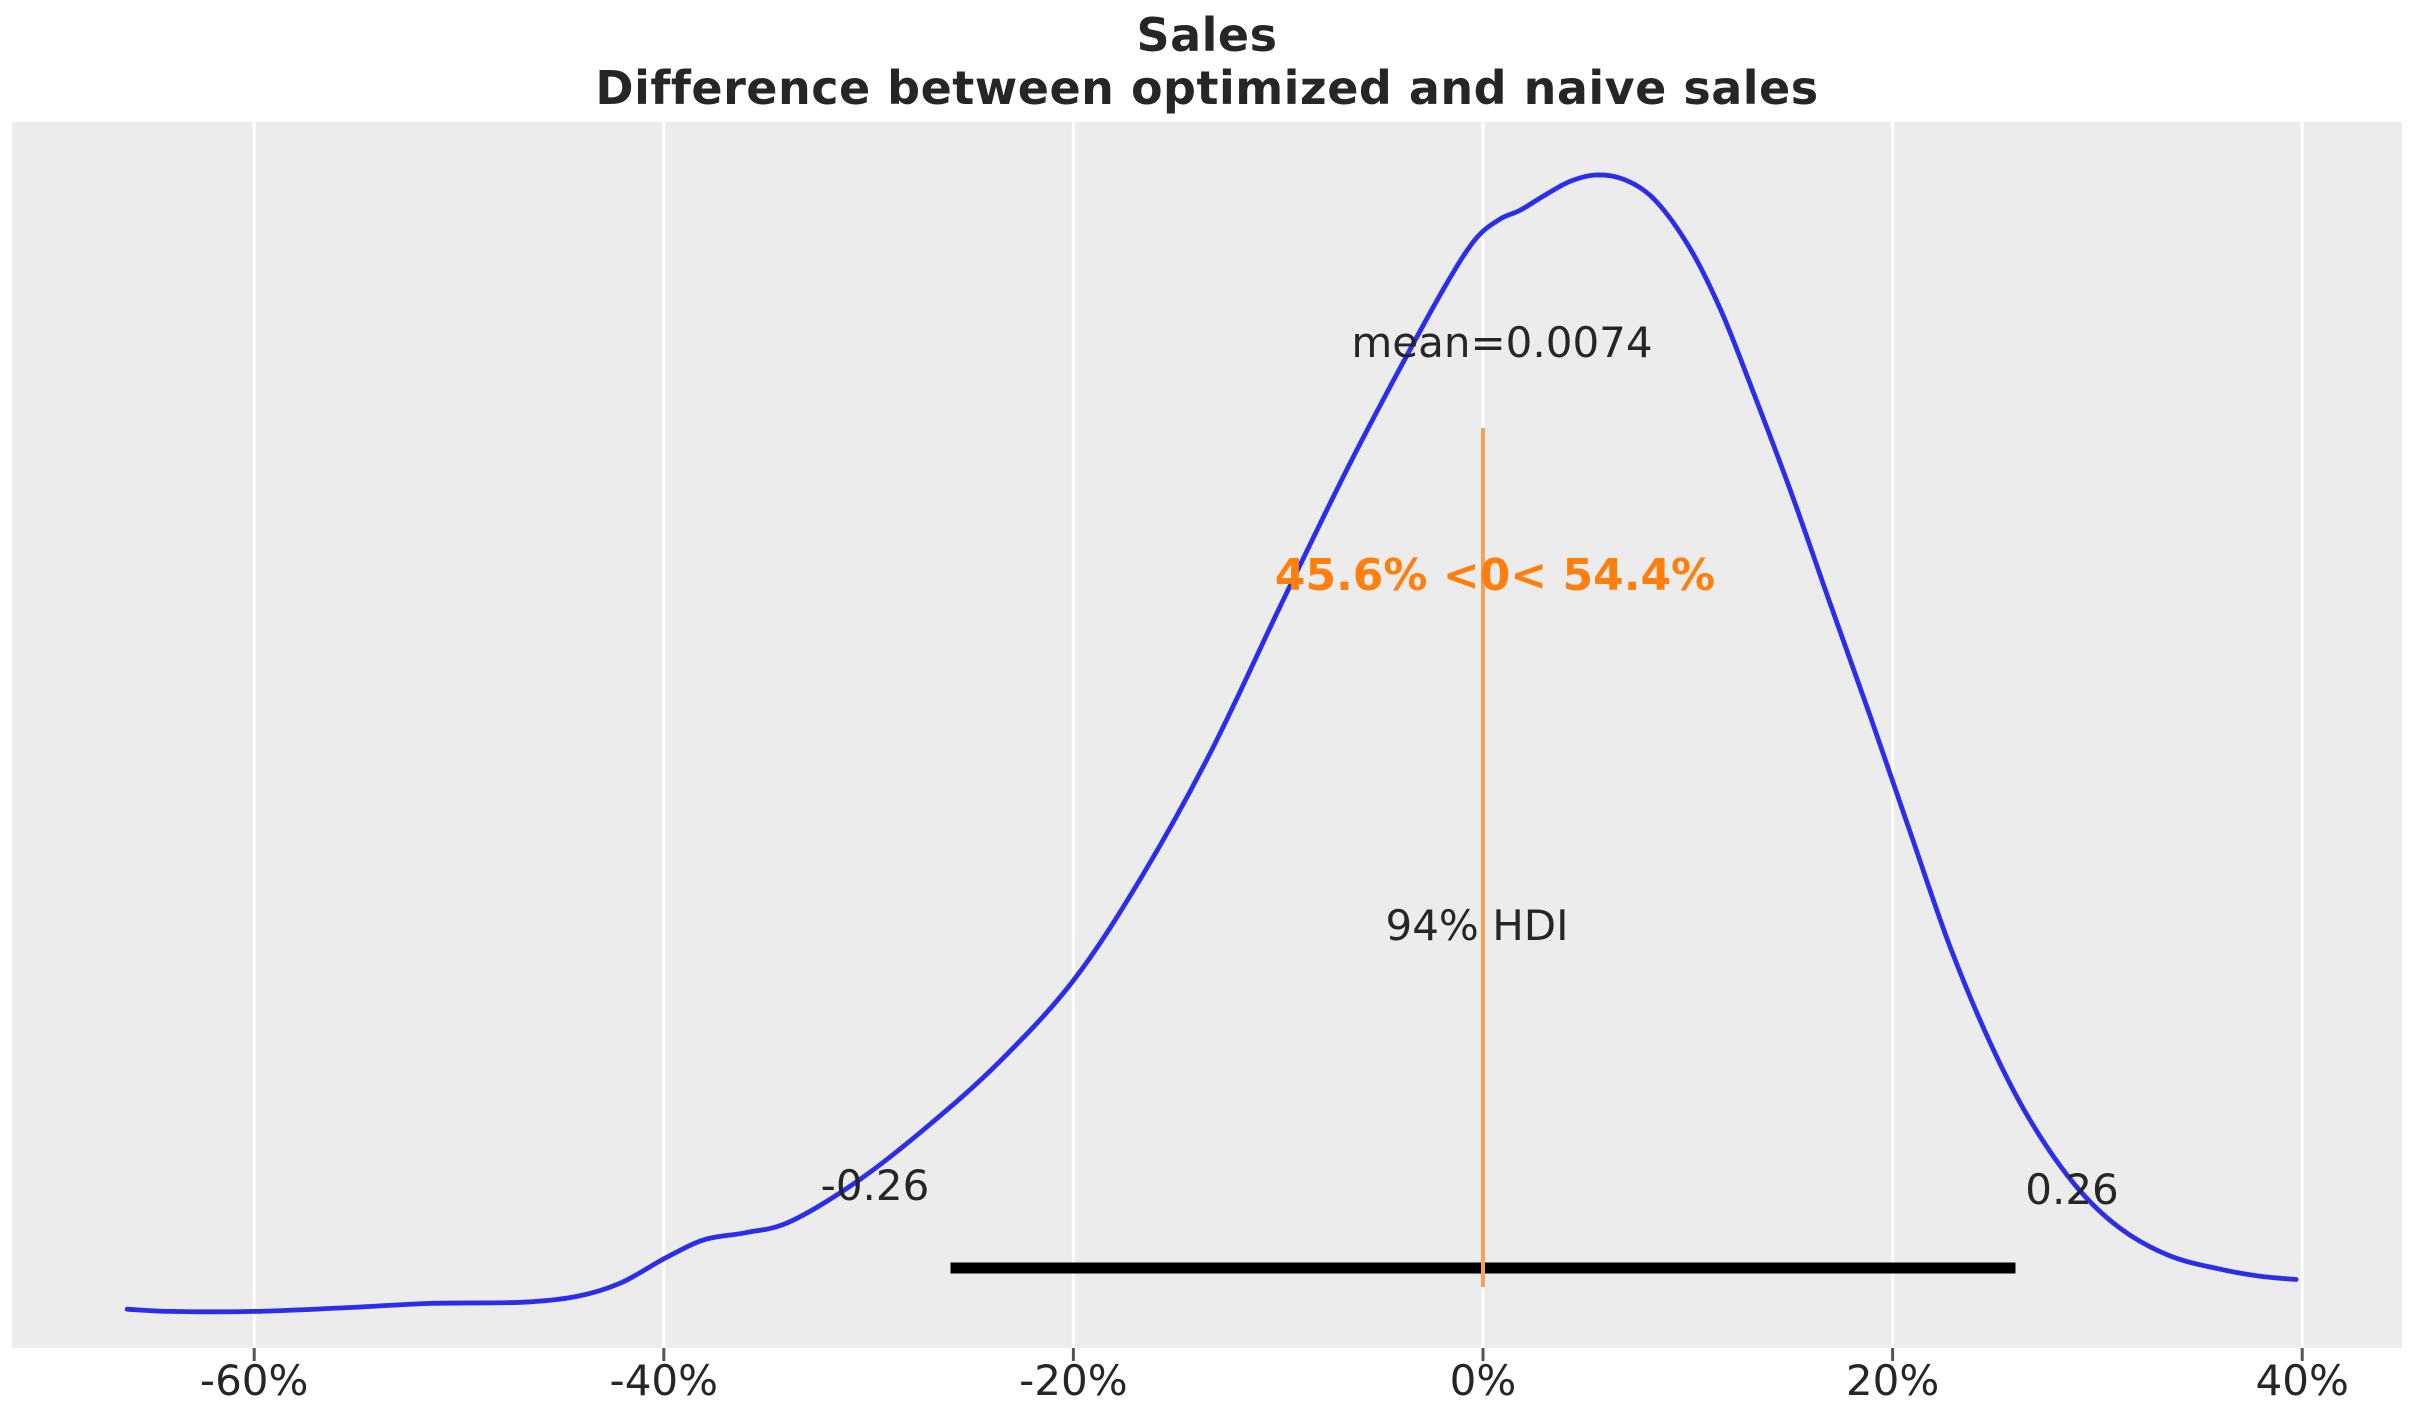 The height and width of the screenshot is (1423, 2423). I want to click on ref-probability-label: 45.6% <0< 54.4%, so click(1495, 575).